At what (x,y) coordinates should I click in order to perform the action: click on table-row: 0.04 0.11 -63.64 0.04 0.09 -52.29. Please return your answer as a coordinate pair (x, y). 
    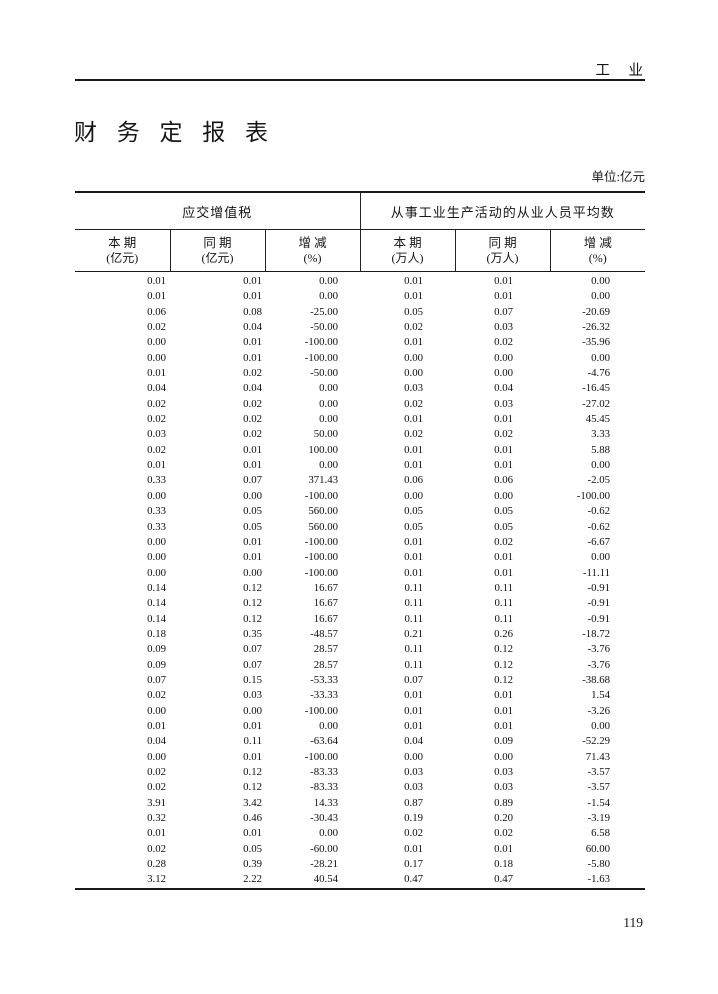
    Looking at the image, I should click on (360, 741).